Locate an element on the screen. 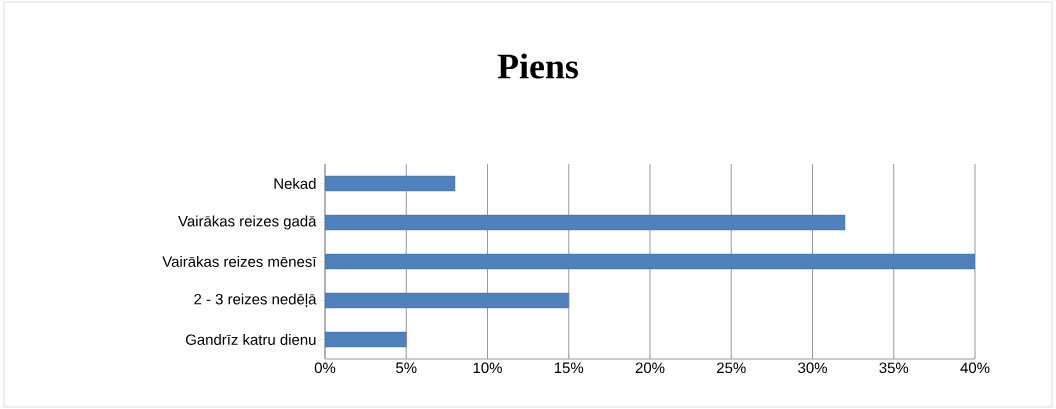 Image resolution: width=1056 pixels, height=409 pixels. x-tick-label: 5% is located at coordinates (406, 368).